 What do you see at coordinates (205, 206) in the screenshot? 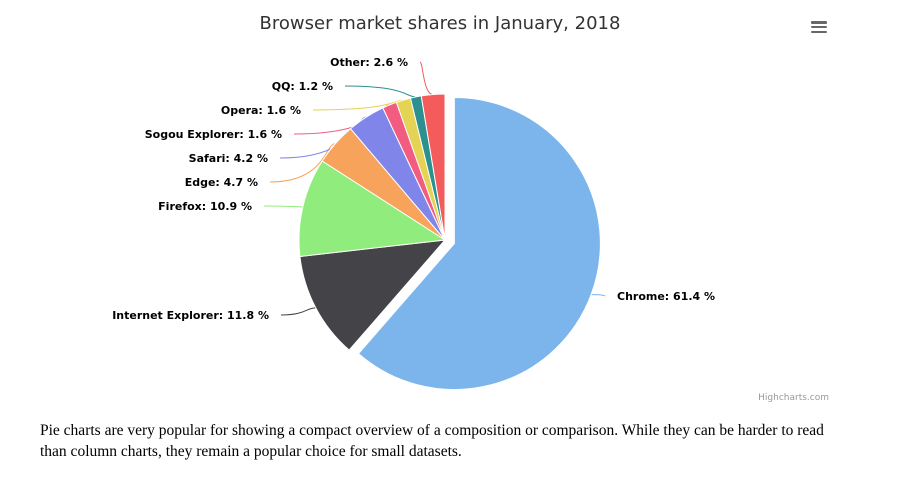
I see `data-label-firefox: Firefox: 10.9 %` at bounding box center [205, 206].